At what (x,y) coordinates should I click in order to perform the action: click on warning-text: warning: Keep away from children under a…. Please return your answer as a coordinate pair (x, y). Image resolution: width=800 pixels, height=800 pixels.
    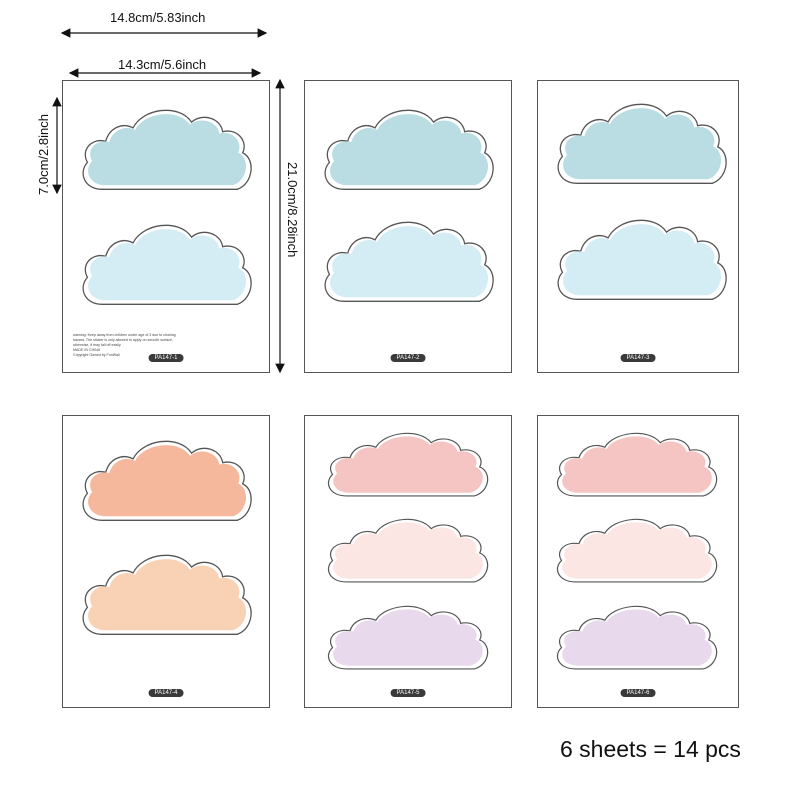
    Looking at the image, I should click on (124, 345).